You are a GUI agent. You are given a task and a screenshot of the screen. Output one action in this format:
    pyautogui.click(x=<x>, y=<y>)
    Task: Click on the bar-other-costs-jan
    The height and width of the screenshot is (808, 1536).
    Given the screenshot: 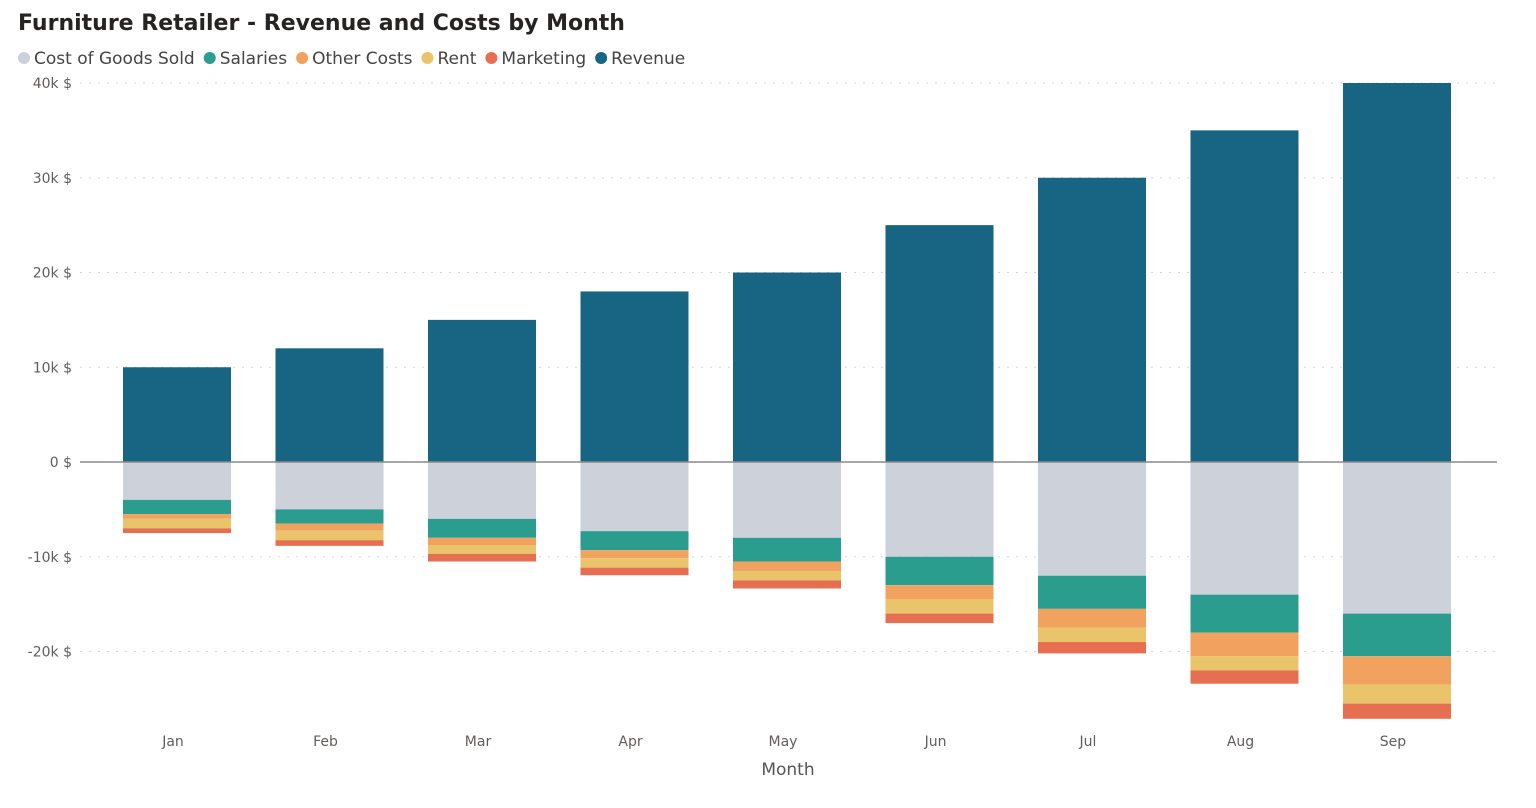 What is the action you would take?
    pyautogui.click(x=177, y=516)
    